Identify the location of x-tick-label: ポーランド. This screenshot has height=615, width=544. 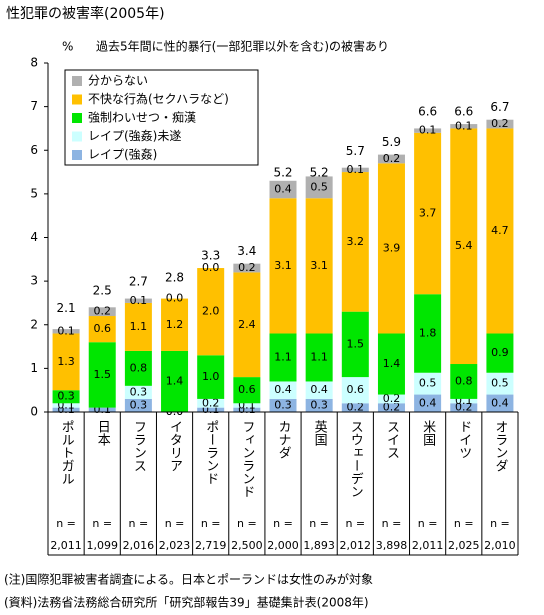
(210, 452).